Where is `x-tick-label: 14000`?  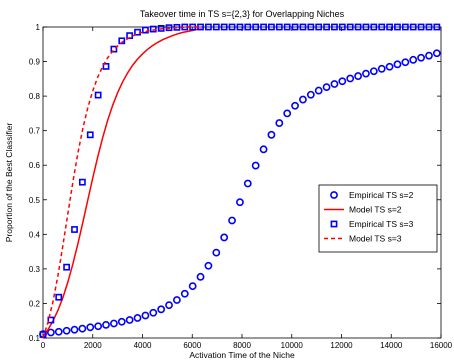 x-tick-label: 14000 is located at coordinates (391, 345).